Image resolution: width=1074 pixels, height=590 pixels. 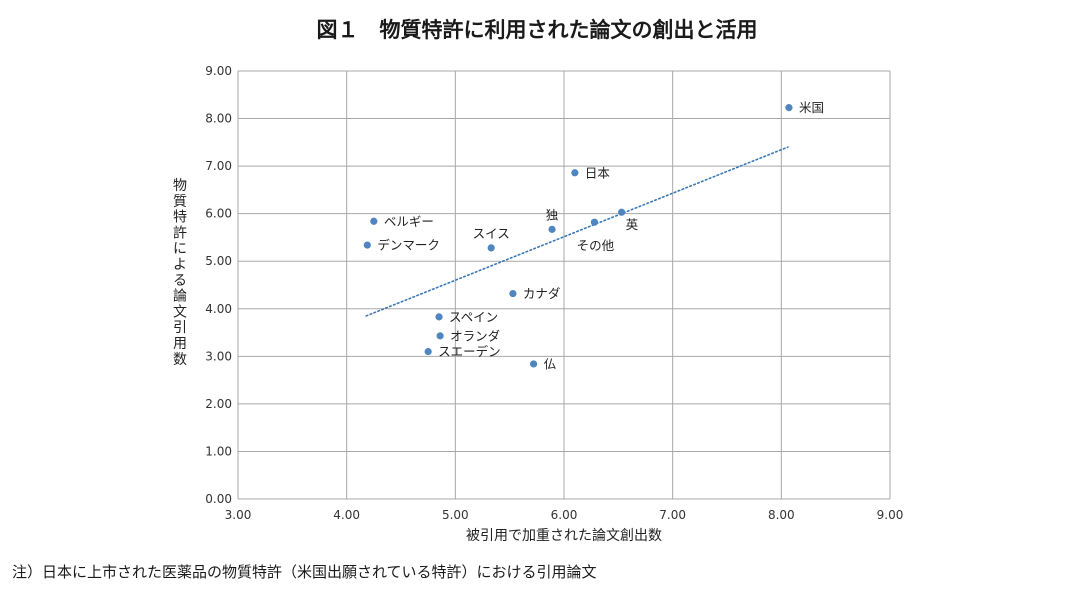 I want to click on y-tick-label: 7.00, so click(x=218, y=166).